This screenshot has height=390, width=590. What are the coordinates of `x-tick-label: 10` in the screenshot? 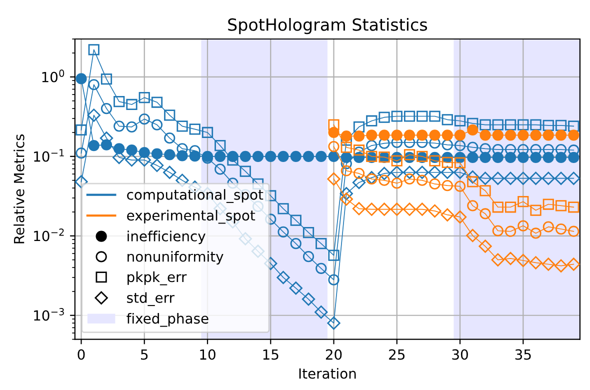 It's located at (208, 354).